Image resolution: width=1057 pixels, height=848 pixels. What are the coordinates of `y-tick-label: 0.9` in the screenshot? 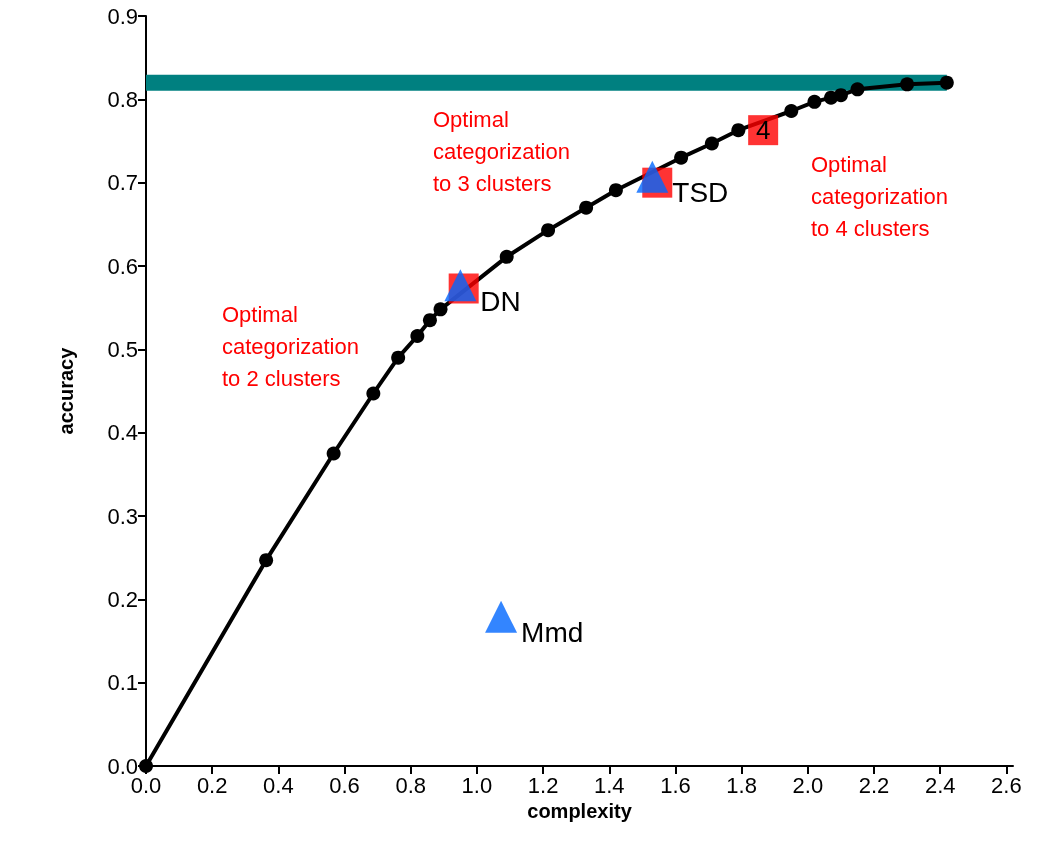 It's located at (122, 16).